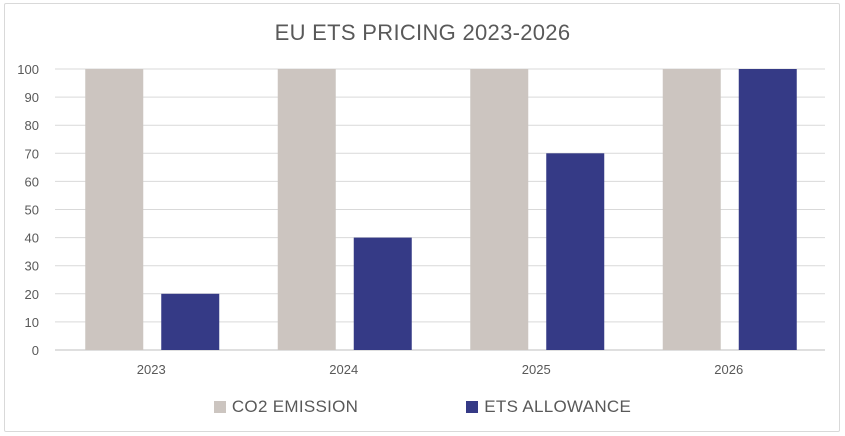 This screenshot has width=845, height=436. What do you see at coordinates (295, 406) in the screenshot?
I see `legend-label-co2-emission: CO2 EMISSION` at bounding box center [295, 406].